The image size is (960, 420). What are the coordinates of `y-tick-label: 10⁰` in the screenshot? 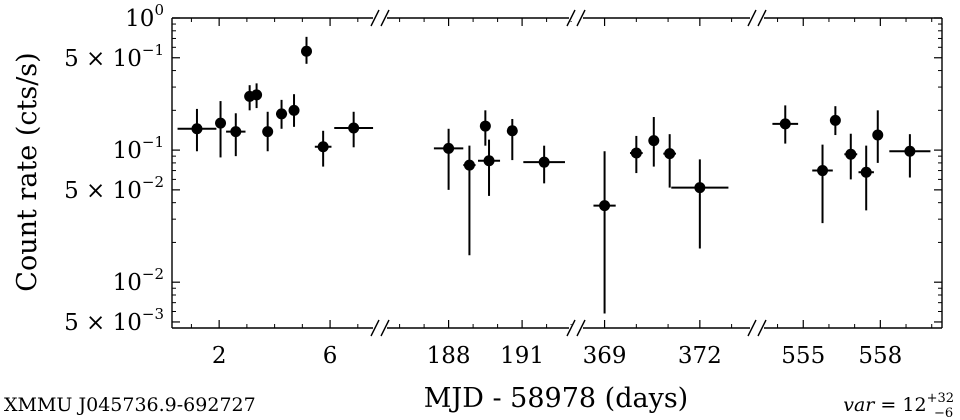 It's located at (144, 16).